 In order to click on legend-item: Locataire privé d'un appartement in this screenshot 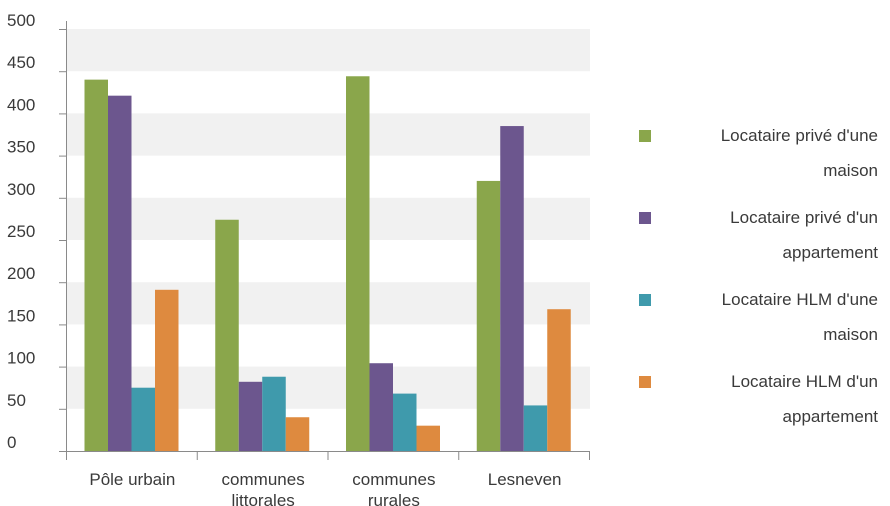, I will do `click(755, 241)`.